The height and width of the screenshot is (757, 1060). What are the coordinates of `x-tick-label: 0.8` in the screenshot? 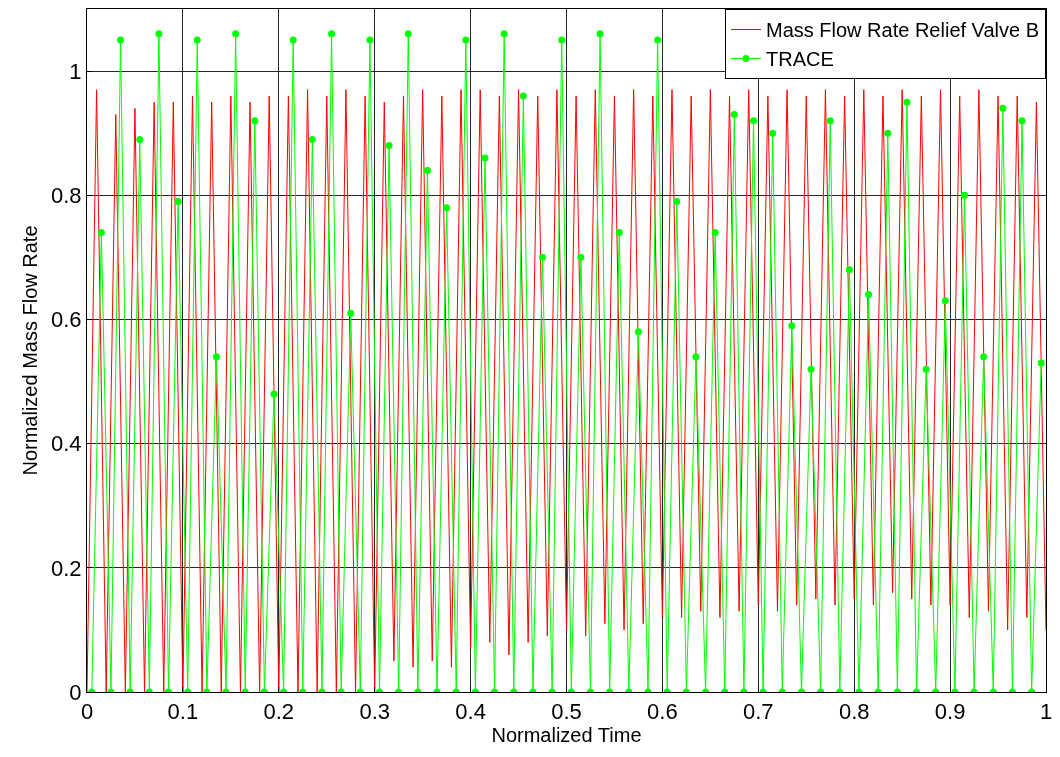 It's located at (854, 712).